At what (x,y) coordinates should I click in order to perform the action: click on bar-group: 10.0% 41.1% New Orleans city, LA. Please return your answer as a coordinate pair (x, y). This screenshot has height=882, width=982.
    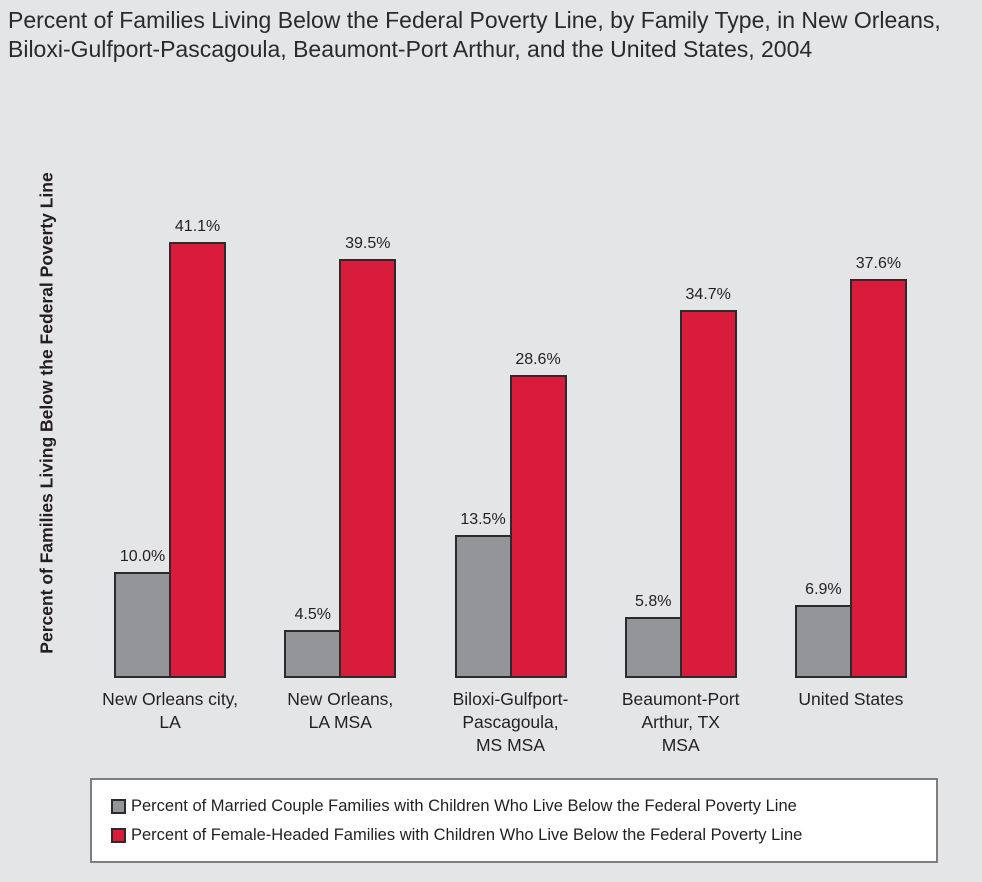
    Looking at the image, I should click on (170, 440).